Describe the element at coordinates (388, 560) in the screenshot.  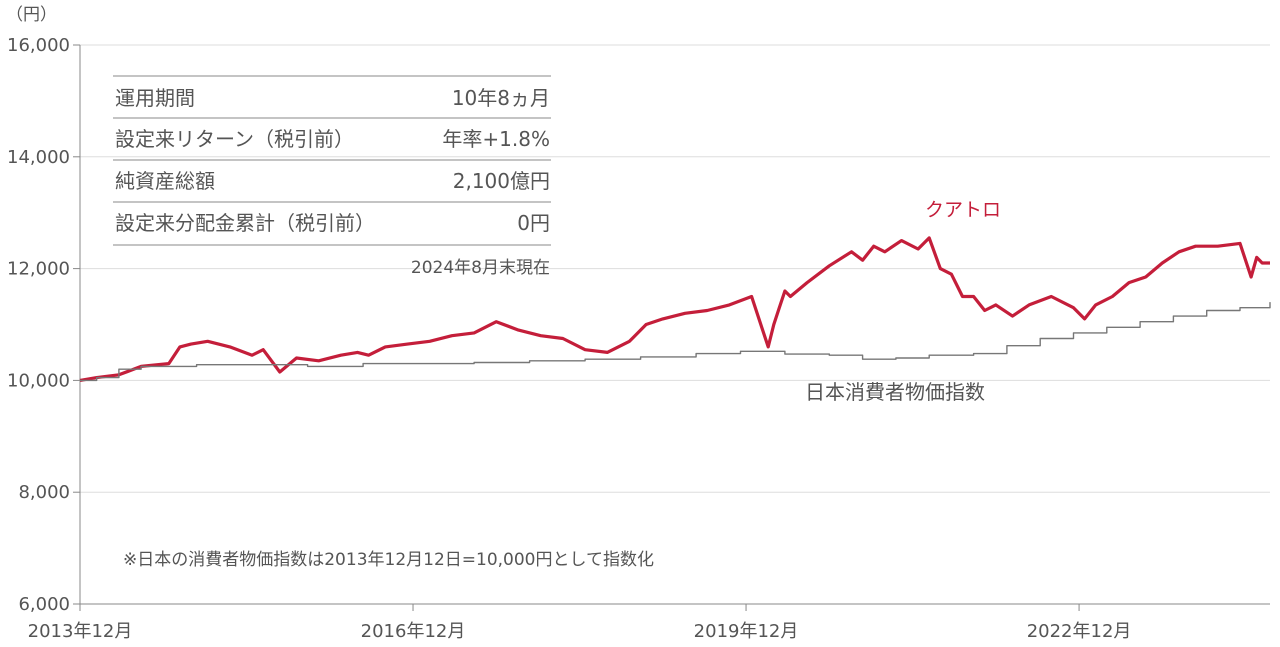
I see `chart-footnote: ※日本の消費者物価指数は2013年12月12日=10,000円として指数化` at that location.